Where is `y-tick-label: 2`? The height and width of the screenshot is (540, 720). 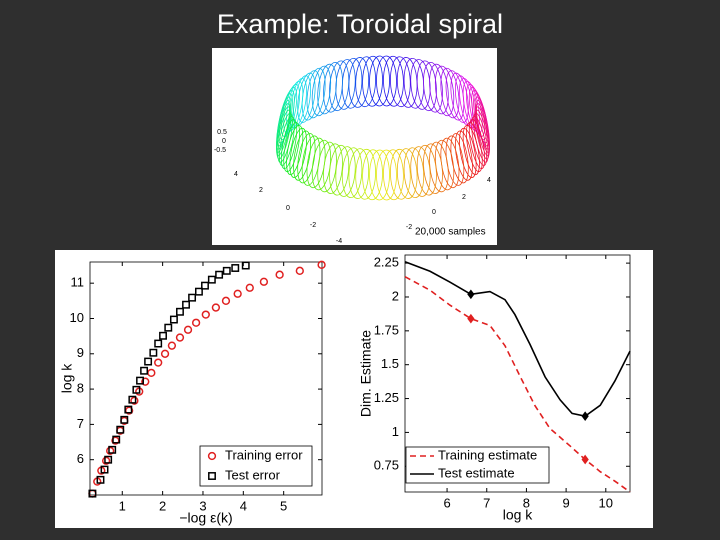 y-tick-label: 2 is located at coordinates (395, 295).